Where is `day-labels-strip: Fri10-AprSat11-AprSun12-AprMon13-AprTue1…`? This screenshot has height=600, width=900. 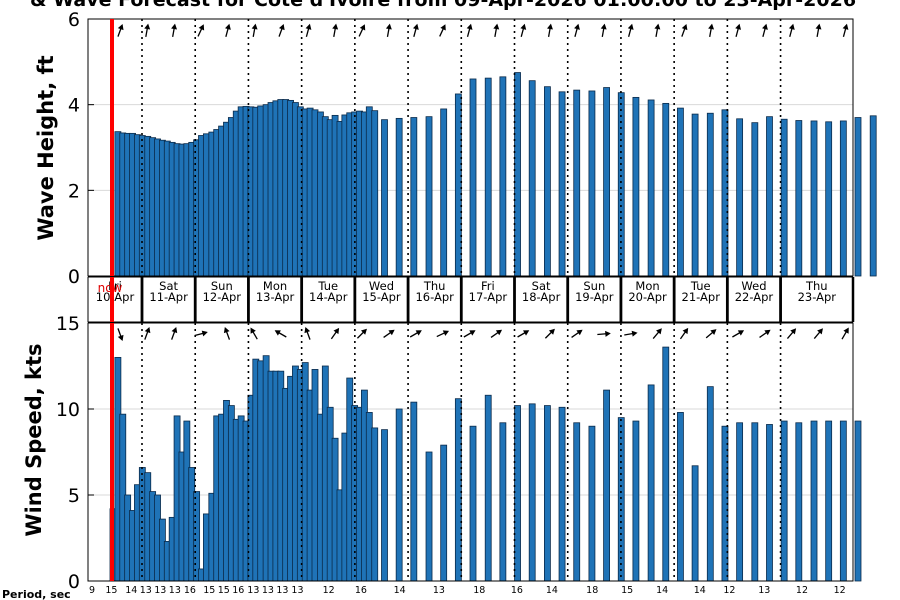 day-labels-strip: Fri10-AprSat11-AprSun12-AprMon13-AprTue1… is located at coordinates (471, 299).